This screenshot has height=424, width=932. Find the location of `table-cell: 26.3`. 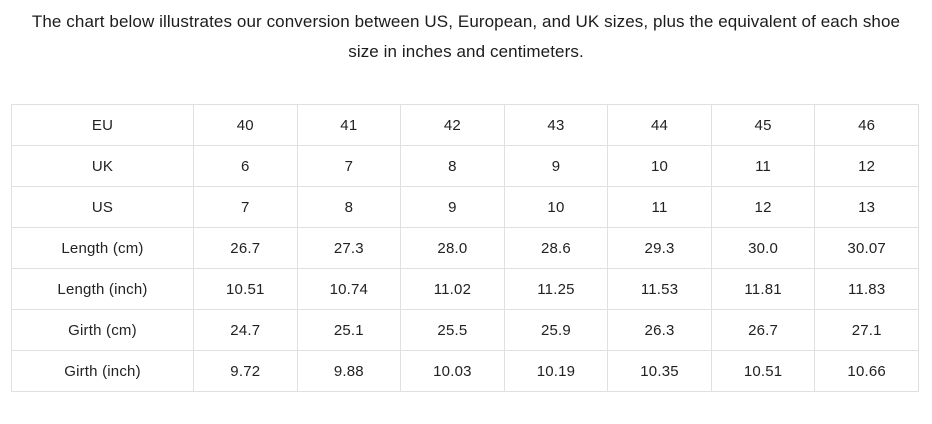

table-cell: 26.3 is located at coordinates (659, 330).